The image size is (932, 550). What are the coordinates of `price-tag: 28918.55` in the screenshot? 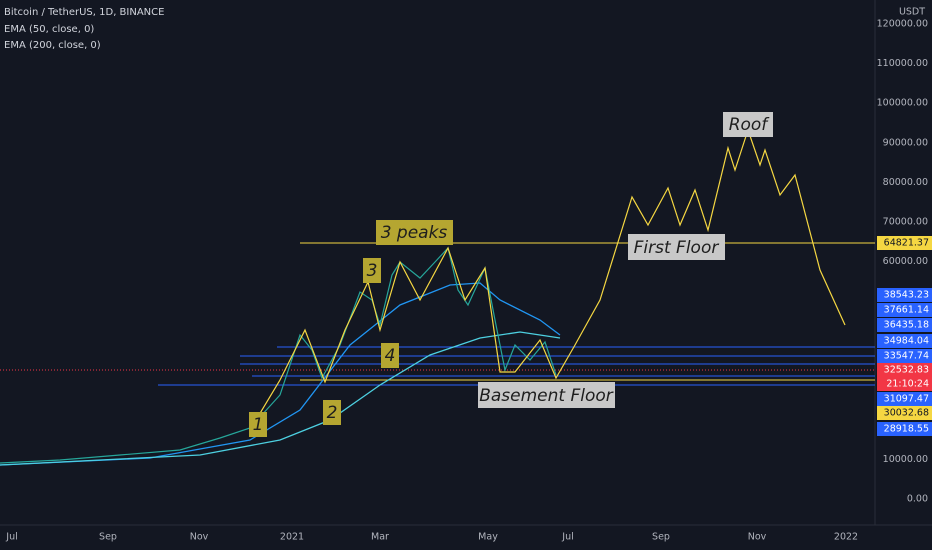 It's located at (906, 429).